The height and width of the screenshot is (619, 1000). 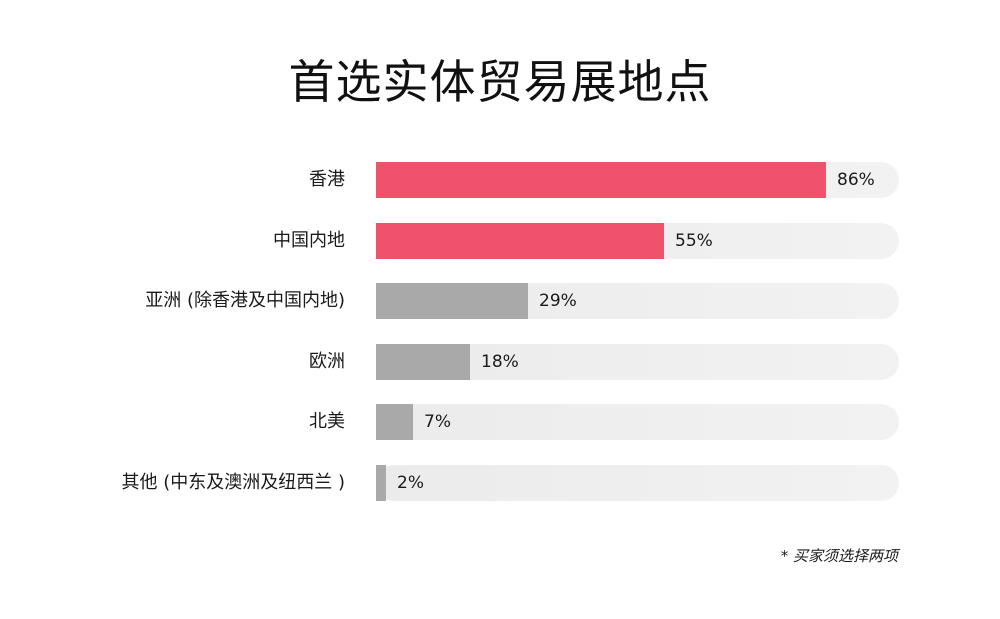 I want to click on category-label: 北美, so click(x=327, y=421).